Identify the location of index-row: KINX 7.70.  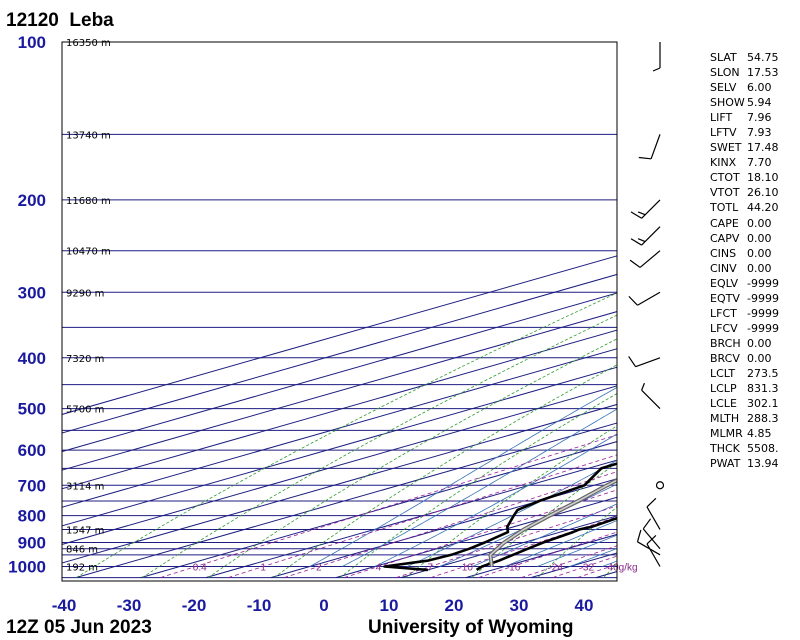
(753, 162).